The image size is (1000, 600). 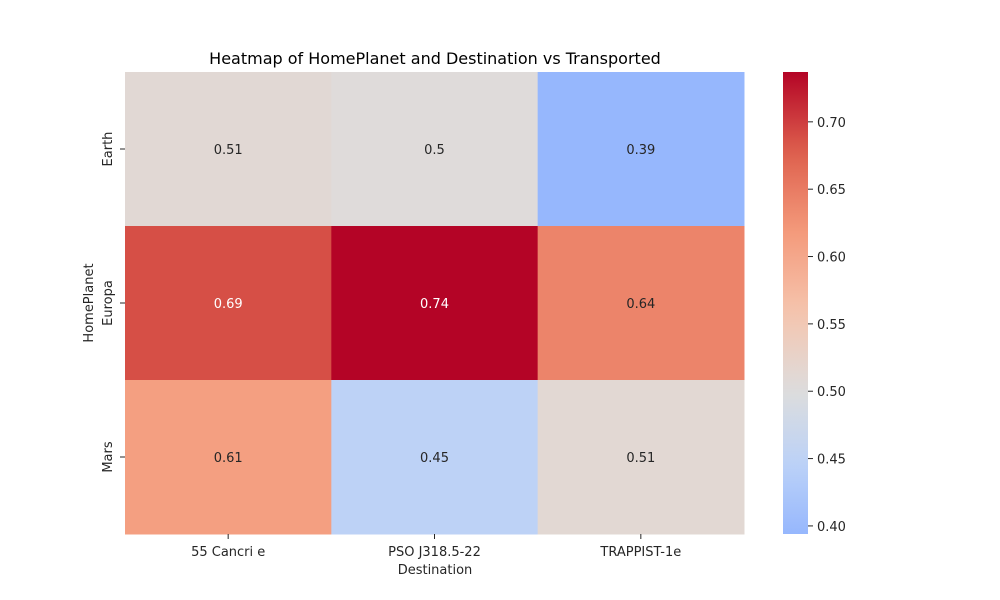 I want to click on cell-value-label: 0.39, so click(x=640, y=150).